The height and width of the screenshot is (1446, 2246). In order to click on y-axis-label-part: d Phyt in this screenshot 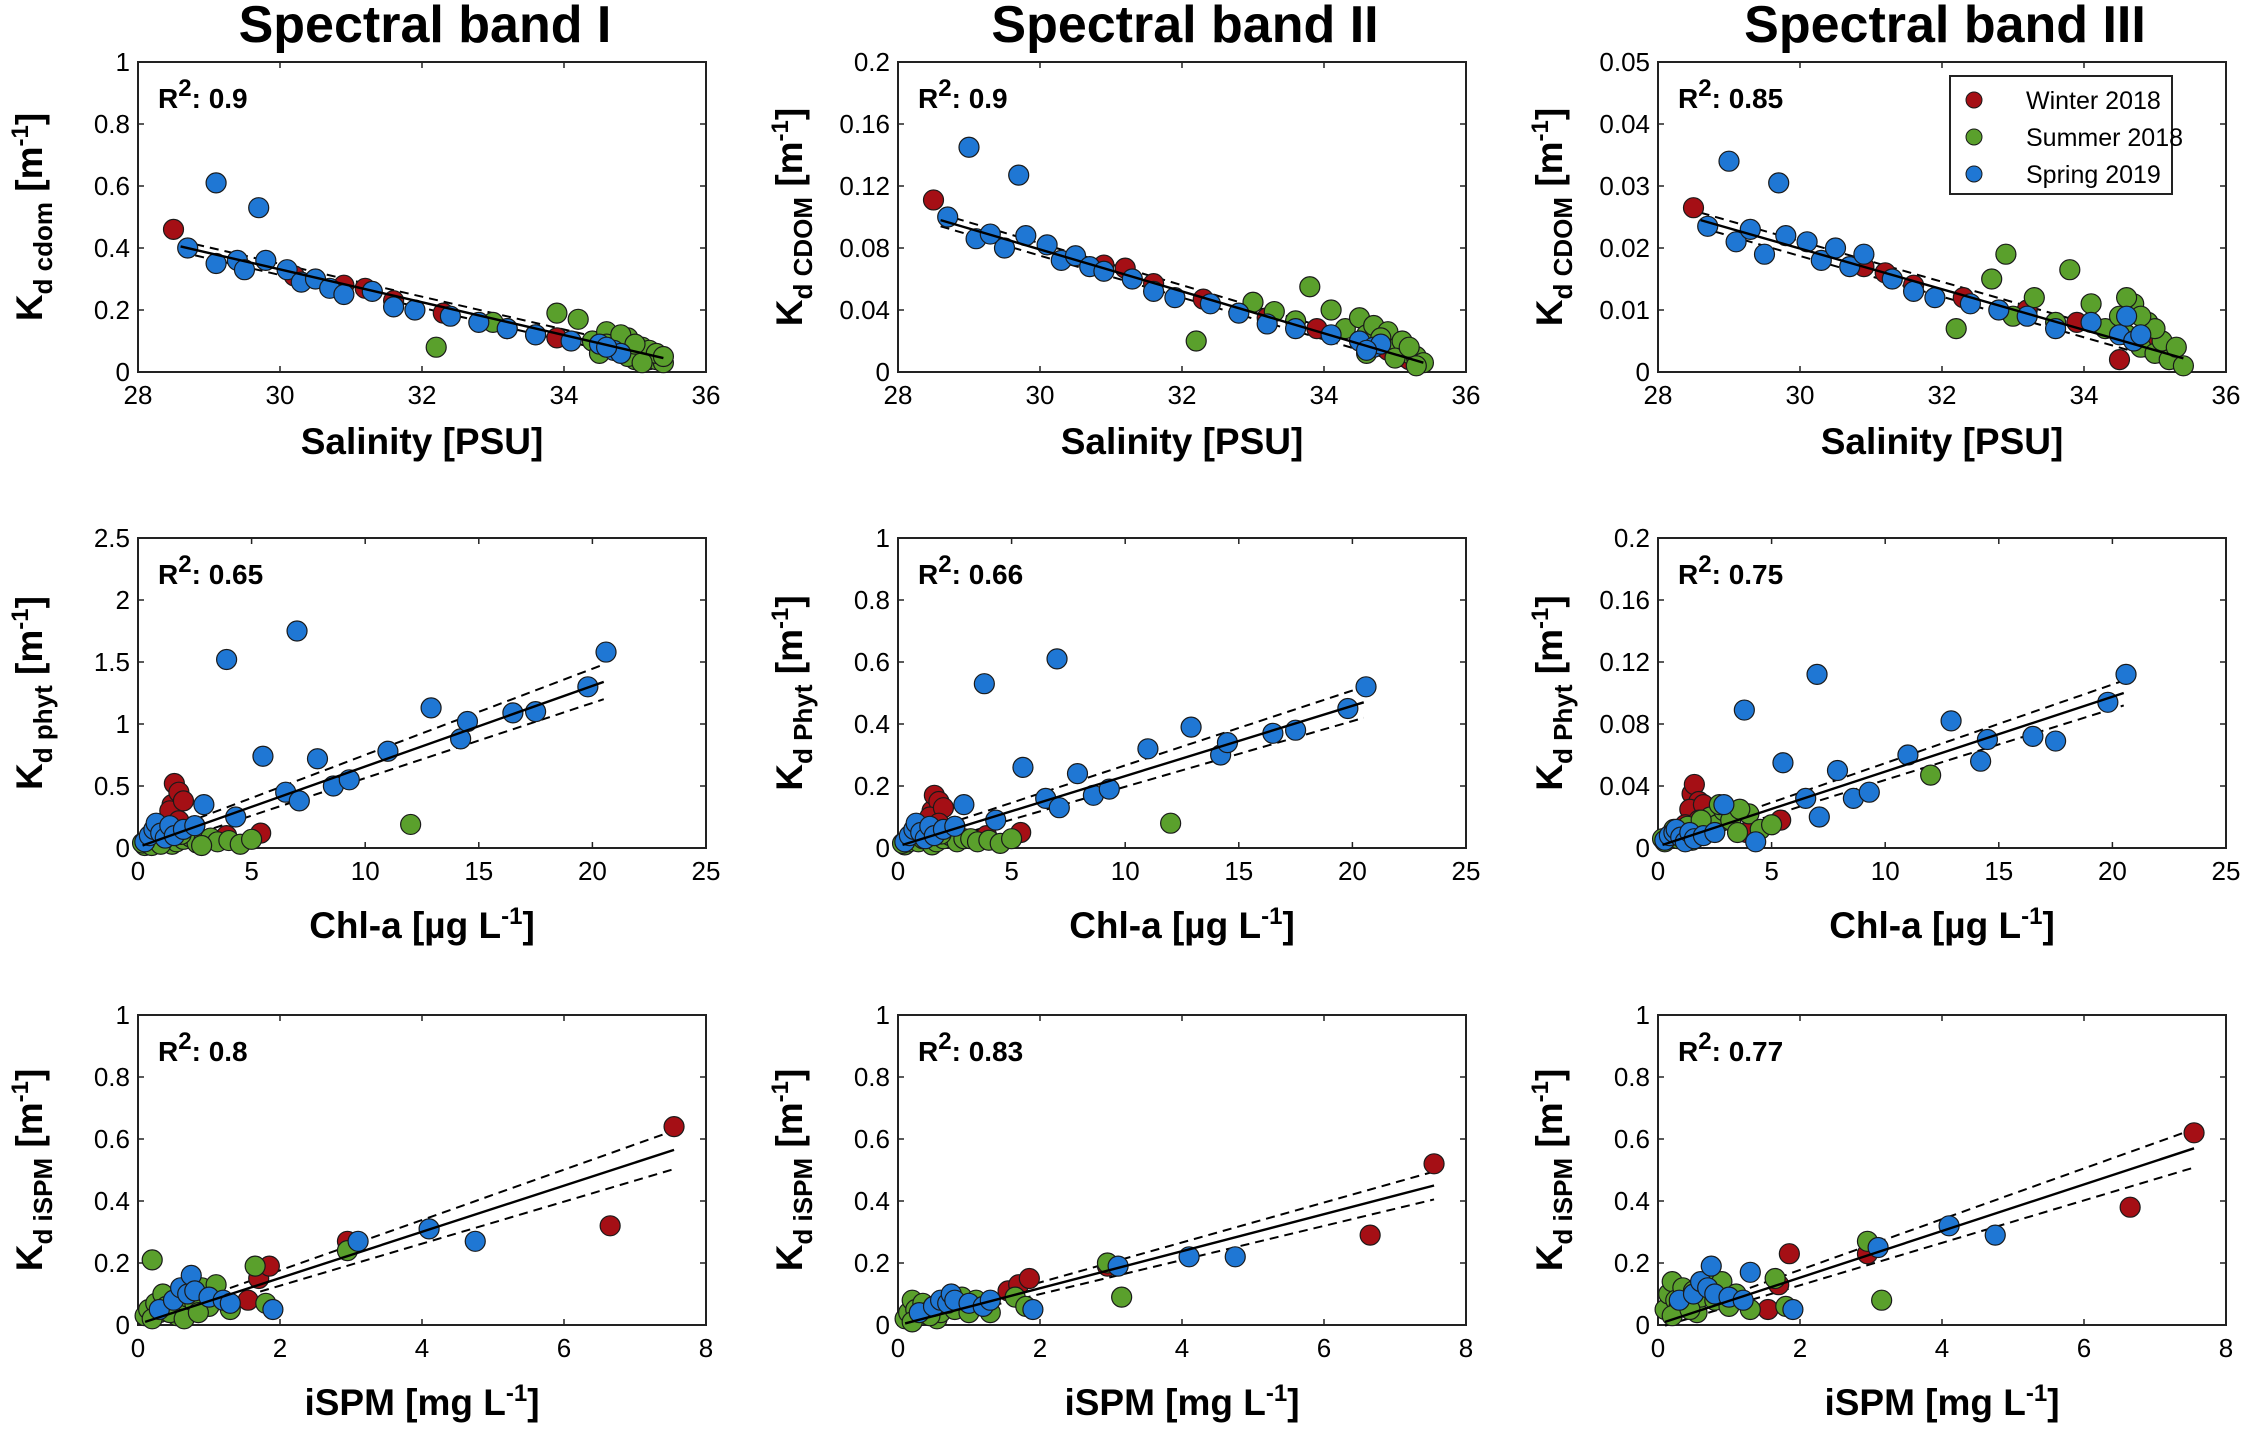, I will do `click(1563, 724)`.